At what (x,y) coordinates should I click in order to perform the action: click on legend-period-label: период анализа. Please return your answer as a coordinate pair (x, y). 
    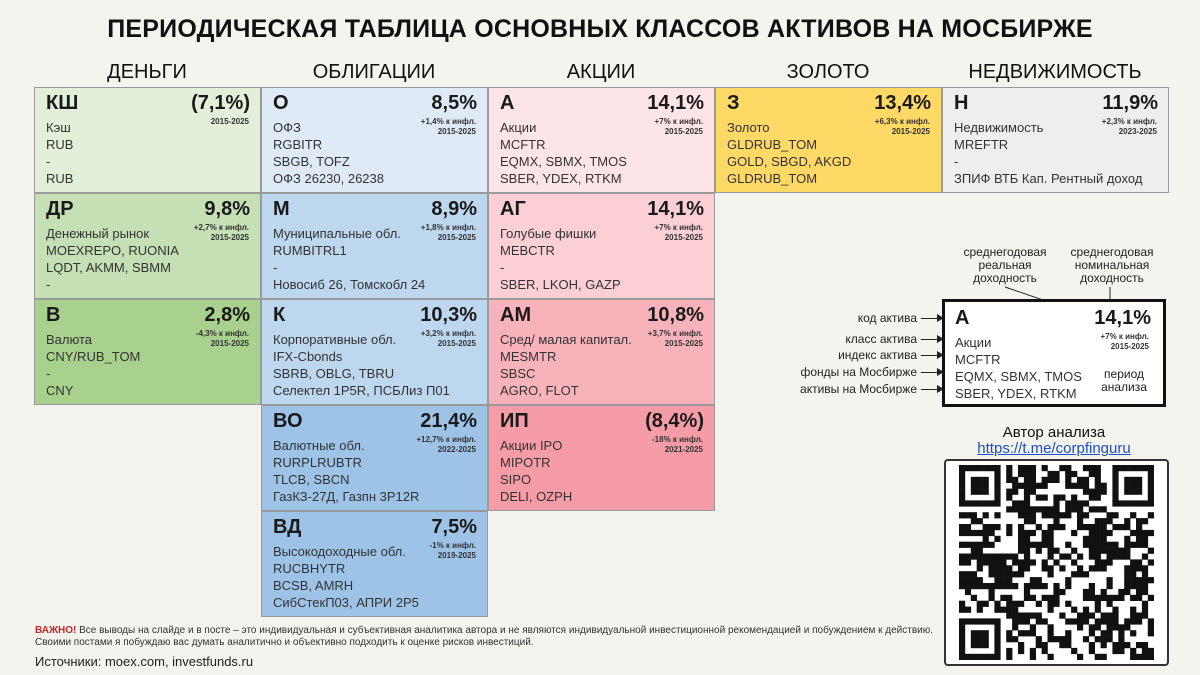
    Looking at the image, I should click on (1124, 380).